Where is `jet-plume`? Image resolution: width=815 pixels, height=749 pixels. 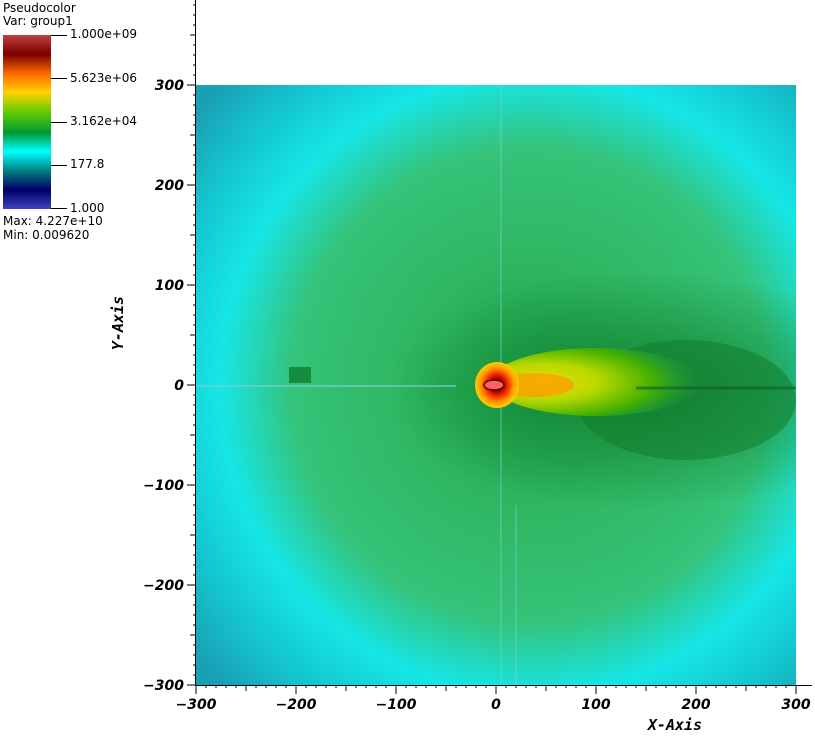 jet-plume is located at coordinates (596, 382).